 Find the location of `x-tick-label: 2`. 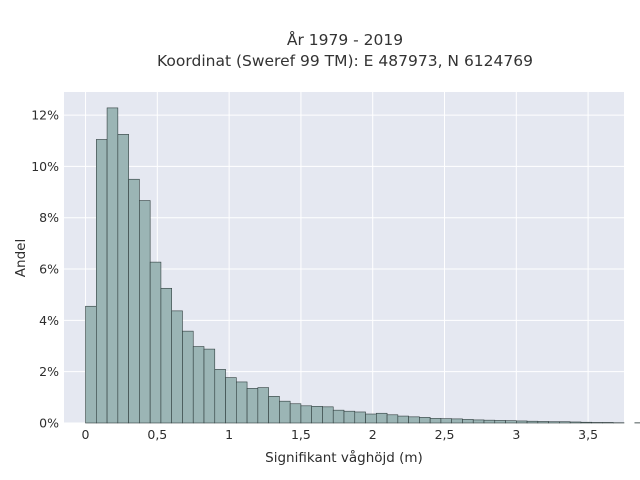

x-tick-label: 2 is located at coordinates (373, 434).